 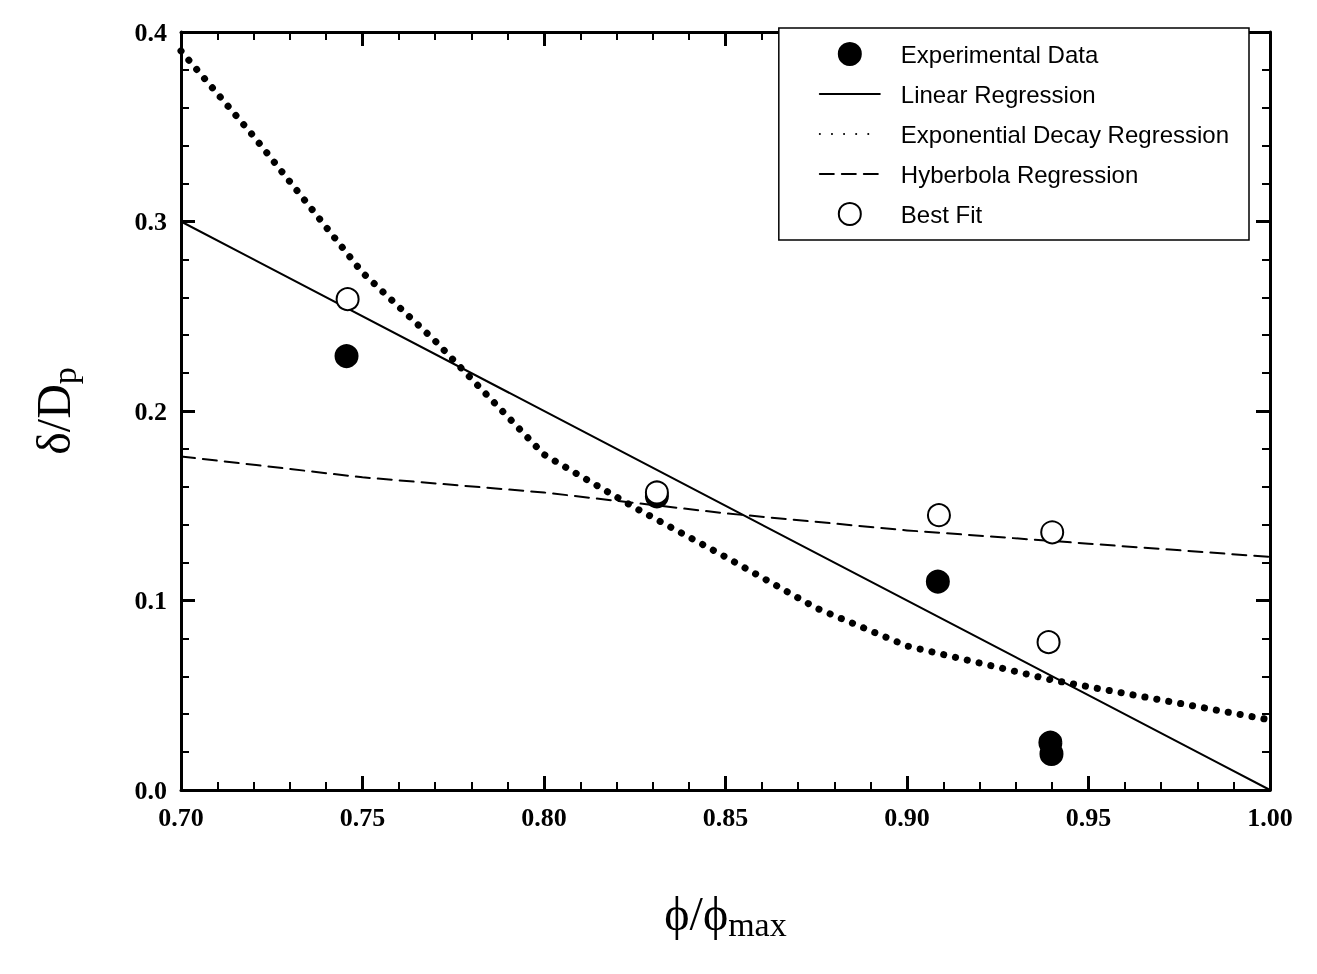 What do you see at coordinates (150, 790) in the screenshot?
I see `y-tick-label: 0.0` at bounding box center [150, 790].